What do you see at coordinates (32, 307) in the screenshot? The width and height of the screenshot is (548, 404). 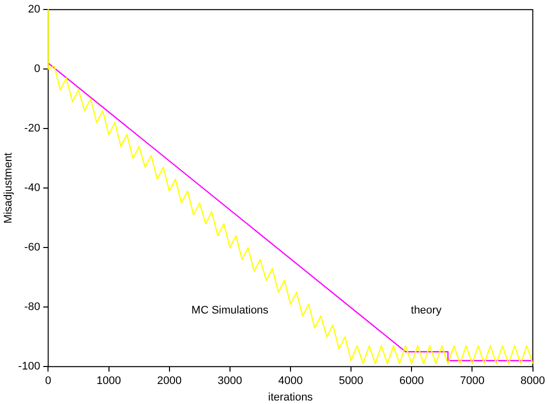 I see `y-tick-label: -80` at bounding box center [32, 307].